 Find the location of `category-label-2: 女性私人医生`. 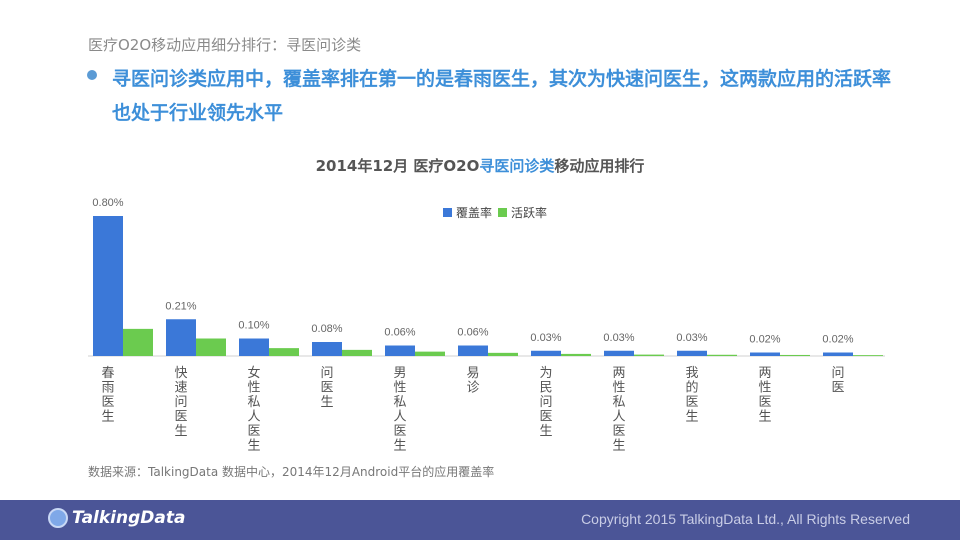

category-label-2: 女性私人医生 is located at coordinates (253, 409).